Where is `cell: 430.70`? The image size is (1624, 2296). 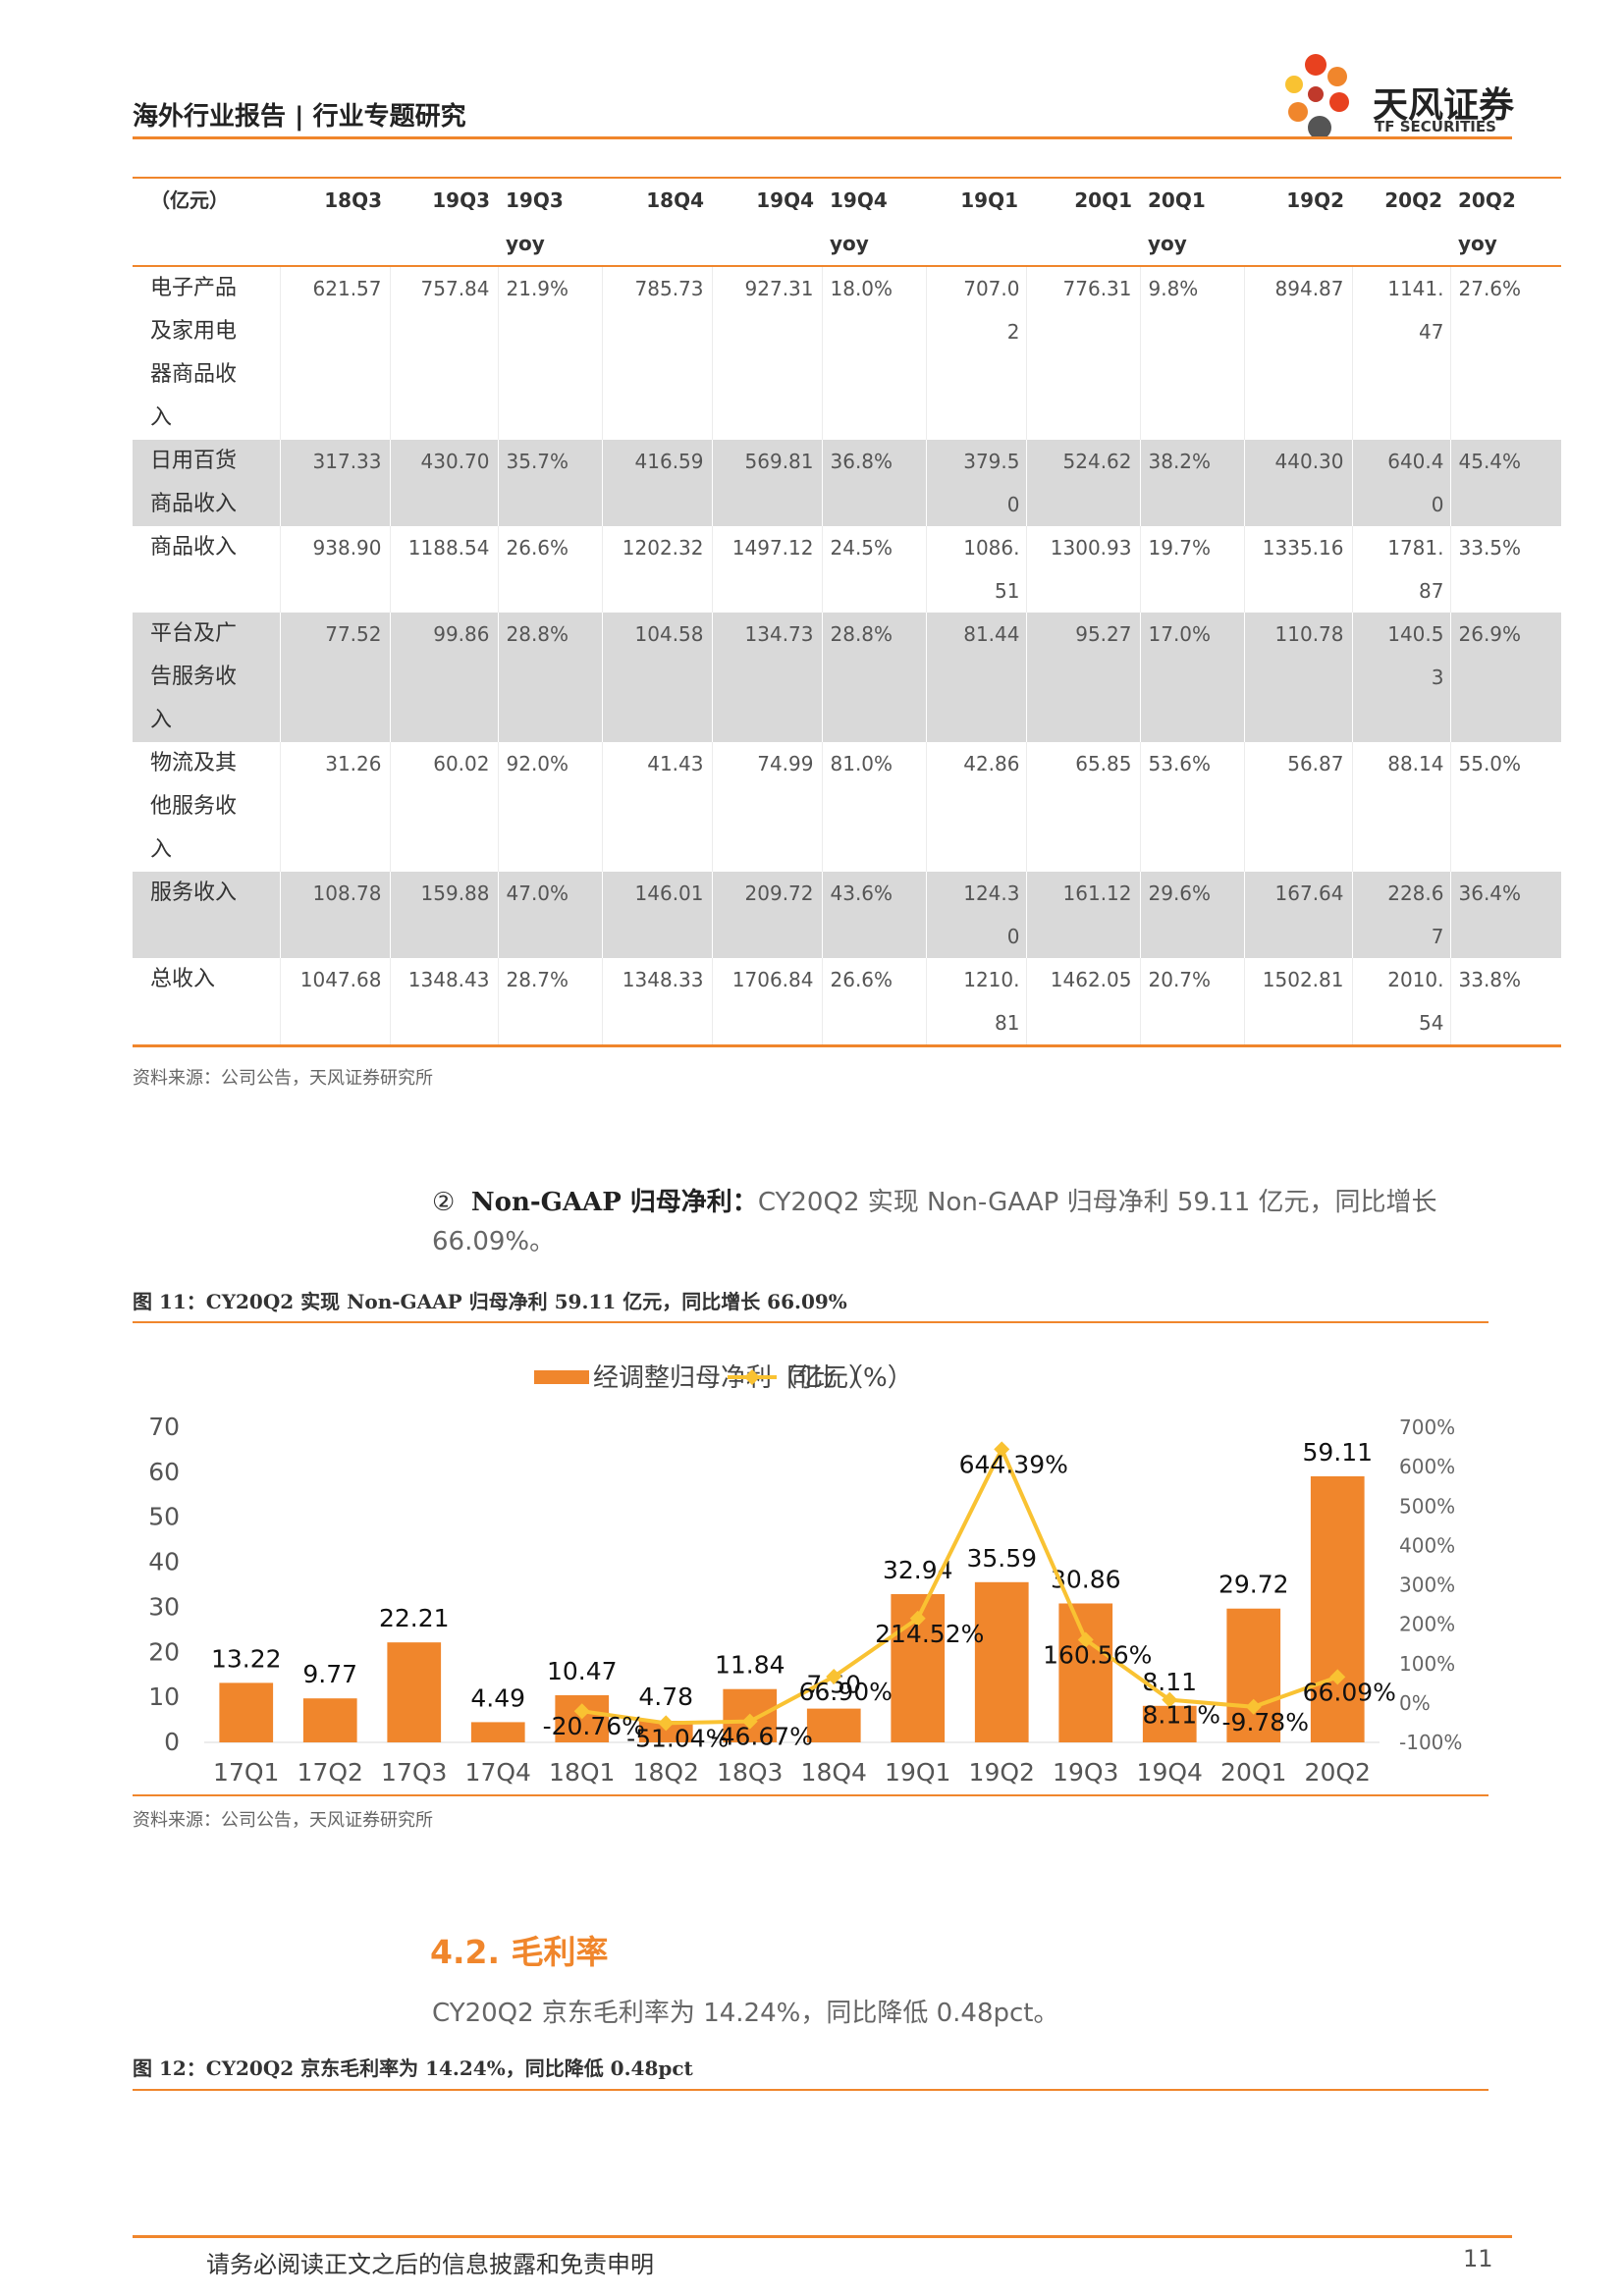
cell: 430.70 is located at coordinates (443, 483).